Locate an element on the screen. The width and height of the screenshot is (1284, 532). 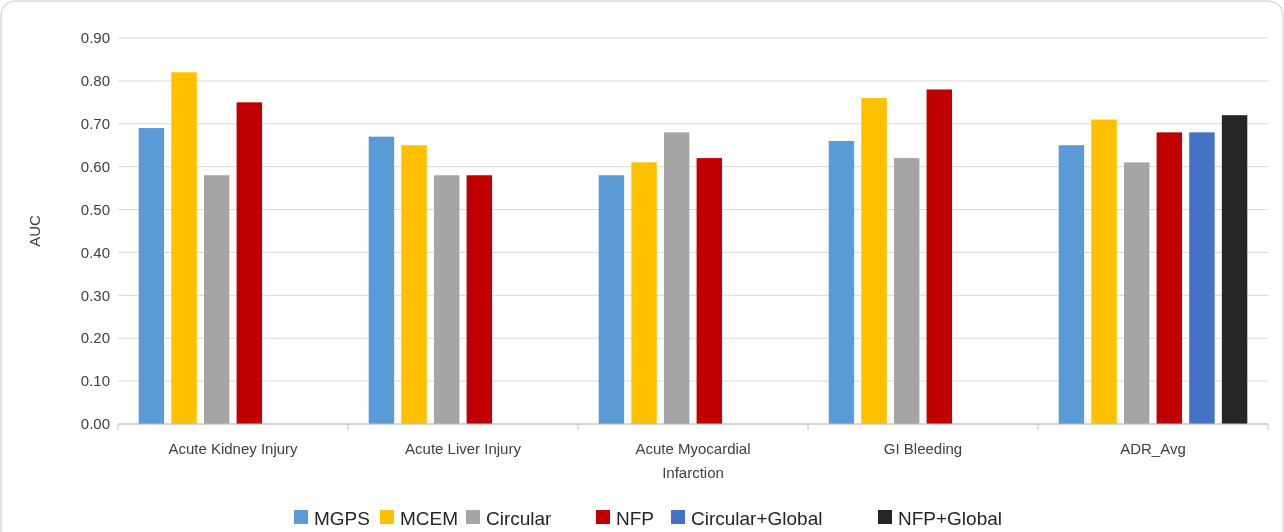
legend-label: MGPS is located at coordinates (342, 518).